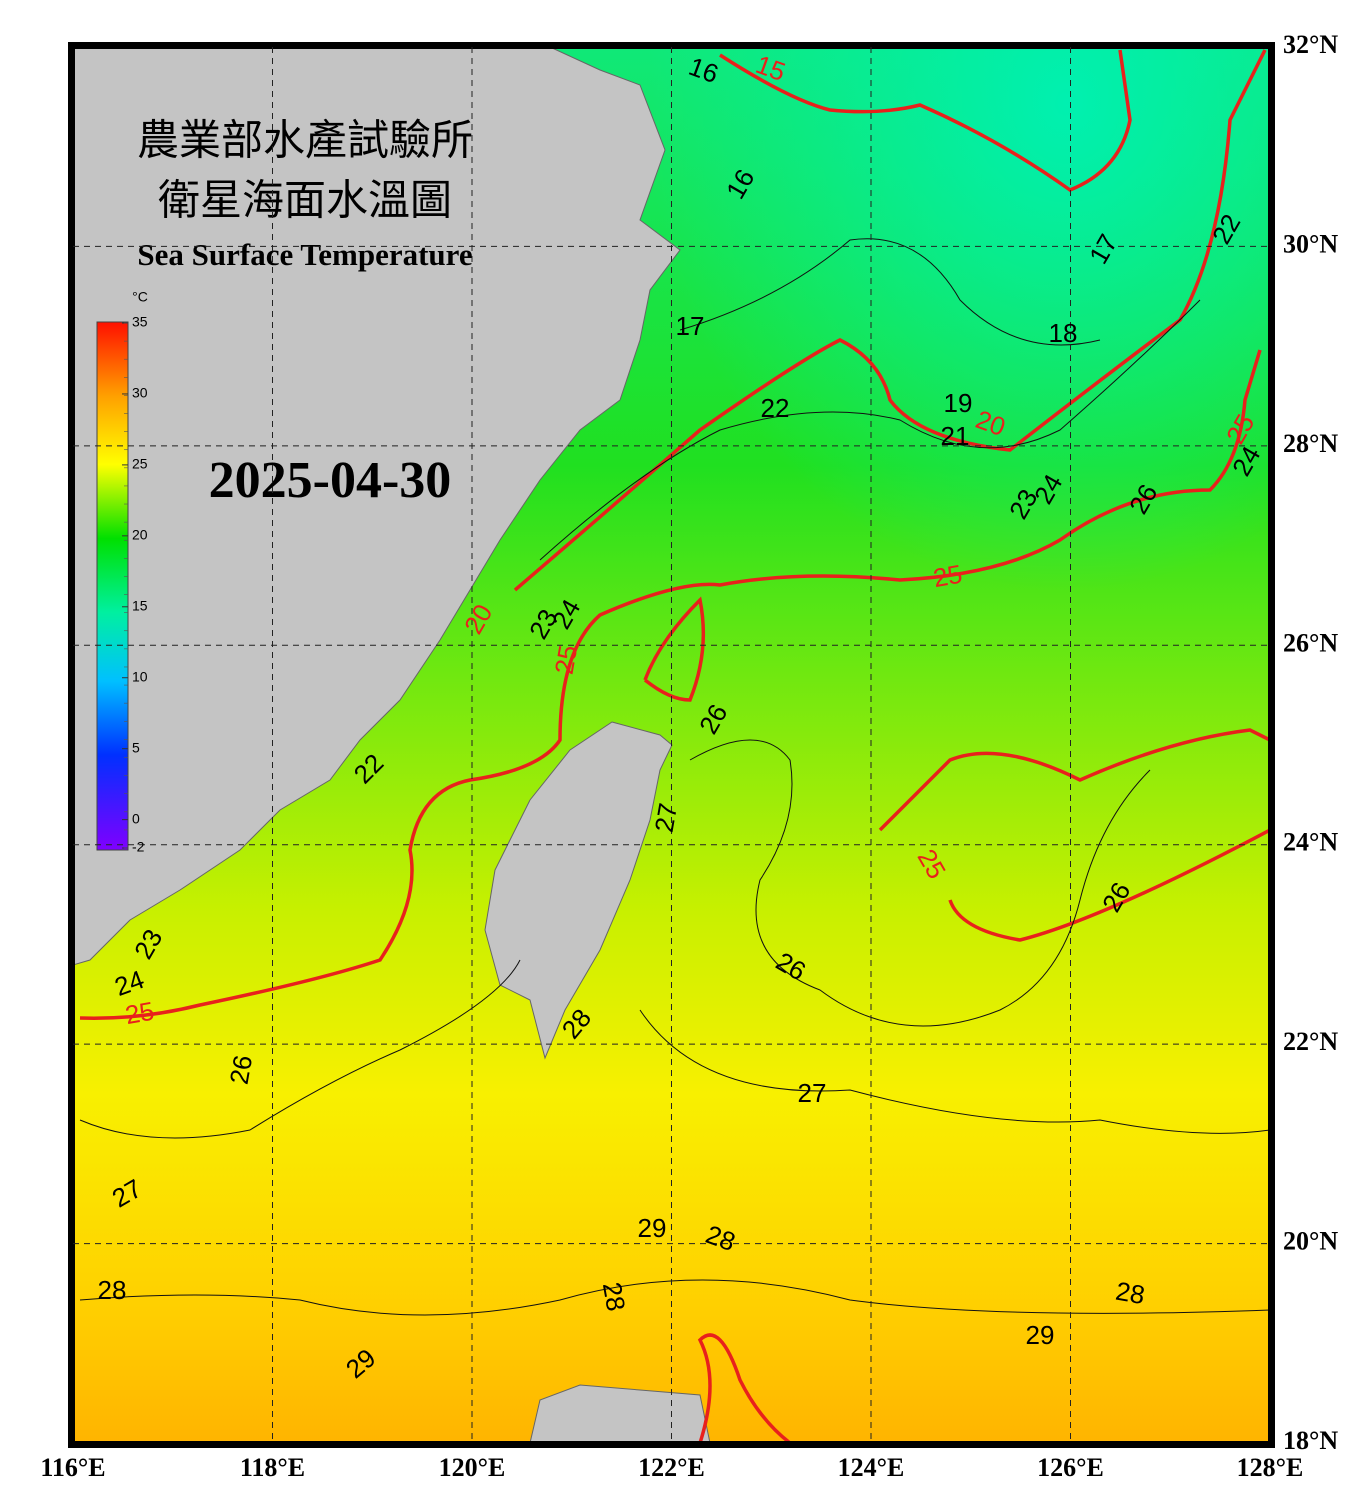  I want to click on title-zh-2: 衛星海面水溫圖, so click(305, 202).